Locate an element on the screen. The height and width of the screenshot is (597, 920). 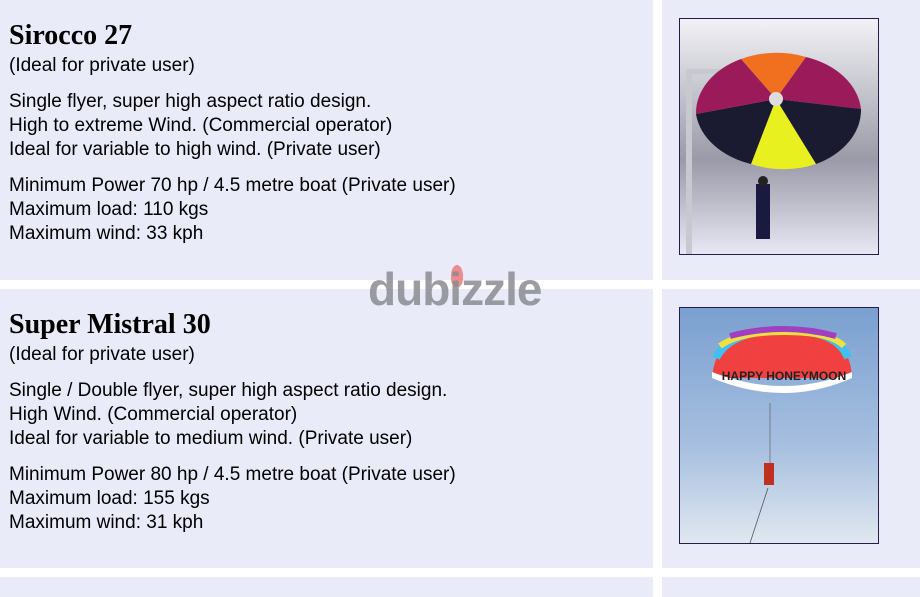
watermark-flame-icon is located at coordinates (457, 276).